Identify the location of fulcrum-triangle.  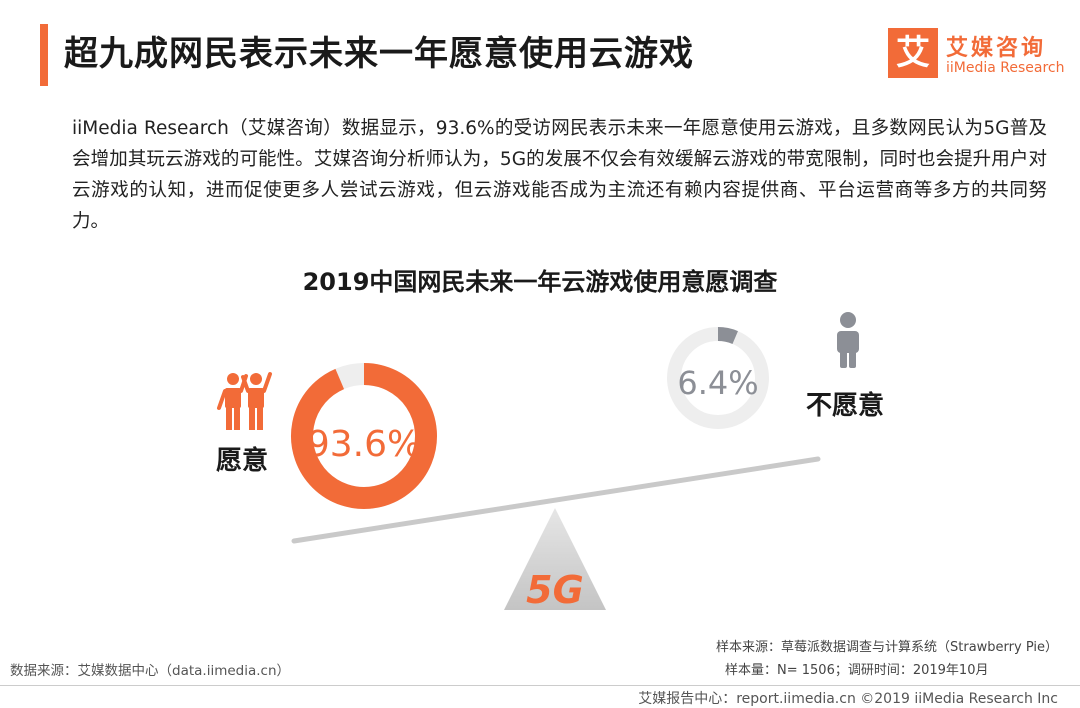
(555, 559).